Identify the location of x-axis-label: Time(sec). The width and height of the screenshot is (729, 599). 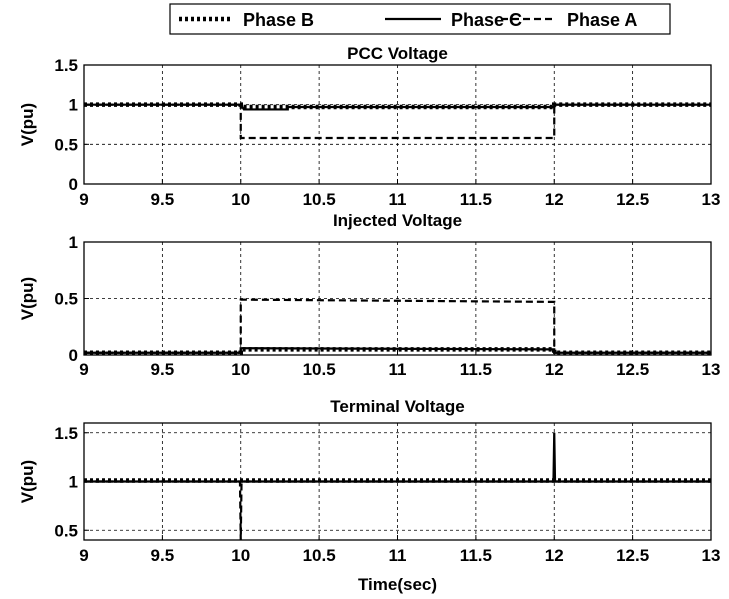
(397, 584).